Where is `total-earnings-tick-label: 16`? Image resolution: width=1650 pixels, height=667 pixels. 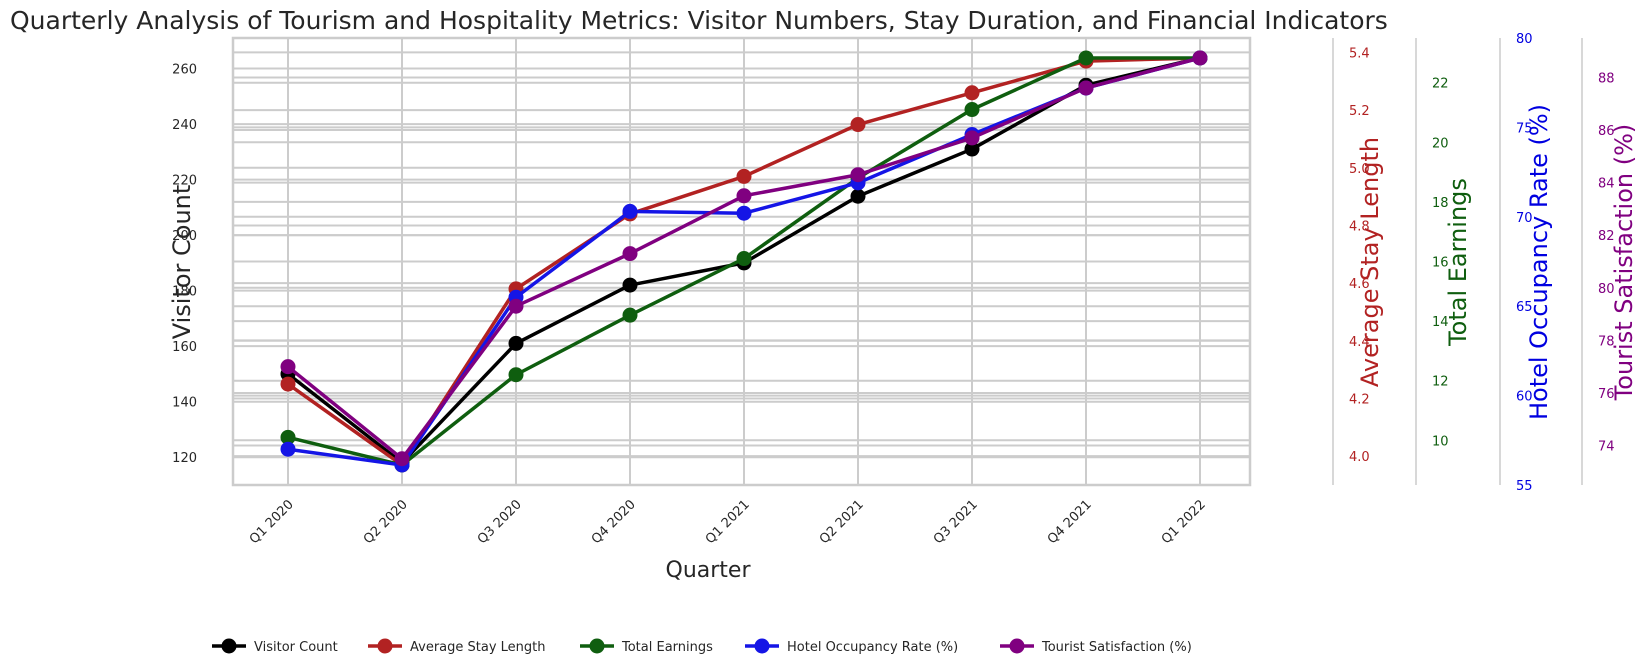
total-earnings-tick-label: 16 is located at coordinates (1440, 263).